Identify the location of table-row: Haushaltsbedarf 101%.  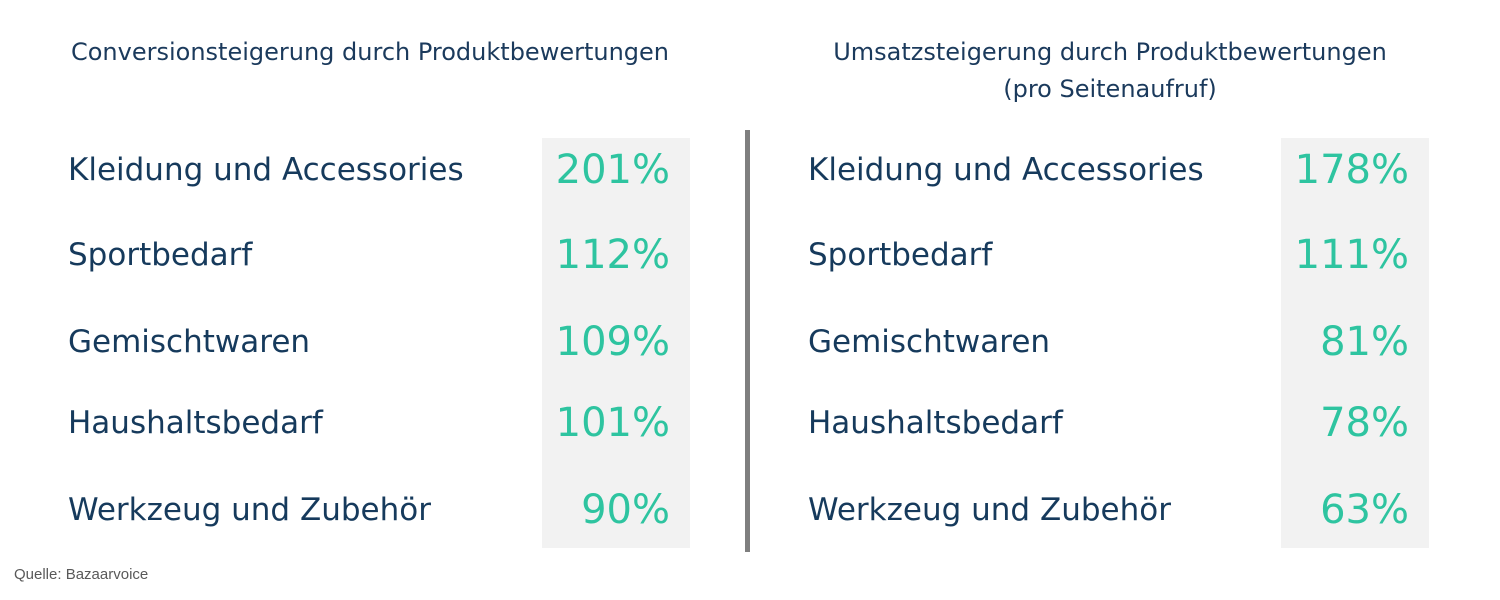
(370, 423).